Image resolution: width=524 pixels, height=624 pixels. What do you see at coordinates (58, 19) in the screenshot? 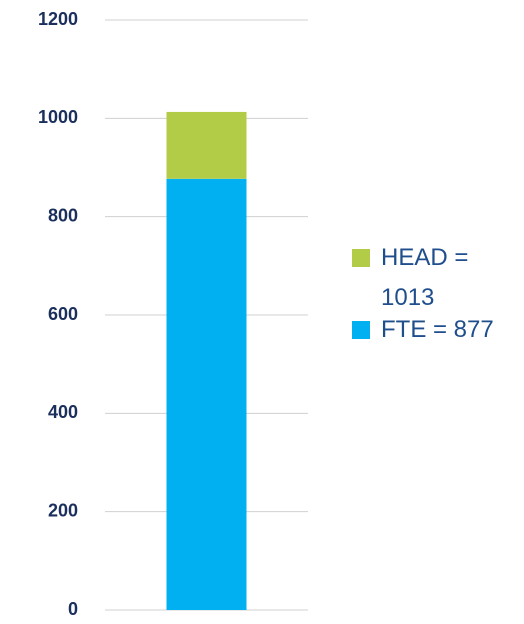
I see `y-tick-label: 1200` at bounding box center [58, 19].